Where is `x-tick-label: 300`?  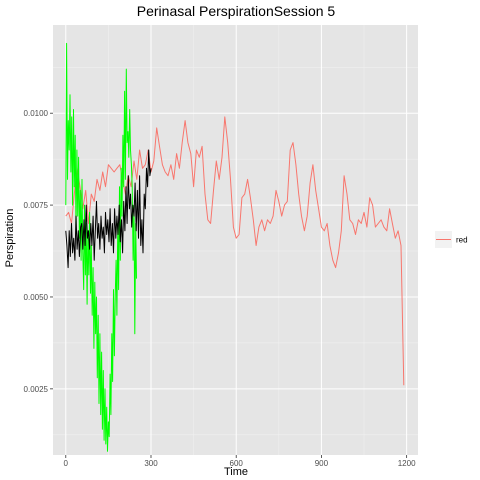
x-tick-label: 300 is located at coordinates (151, 463).